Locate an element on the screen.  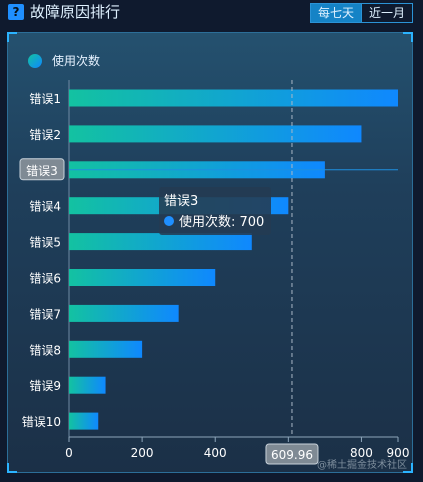
x-tick-label: 200 is located at coordinates (142, 453).